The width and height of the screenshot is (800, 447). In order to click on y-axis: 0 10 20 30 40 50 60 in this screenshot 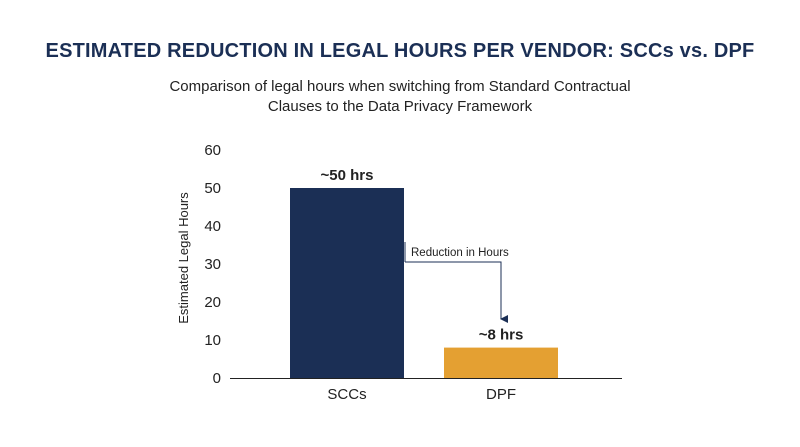, I will do `click(212, 264)`.